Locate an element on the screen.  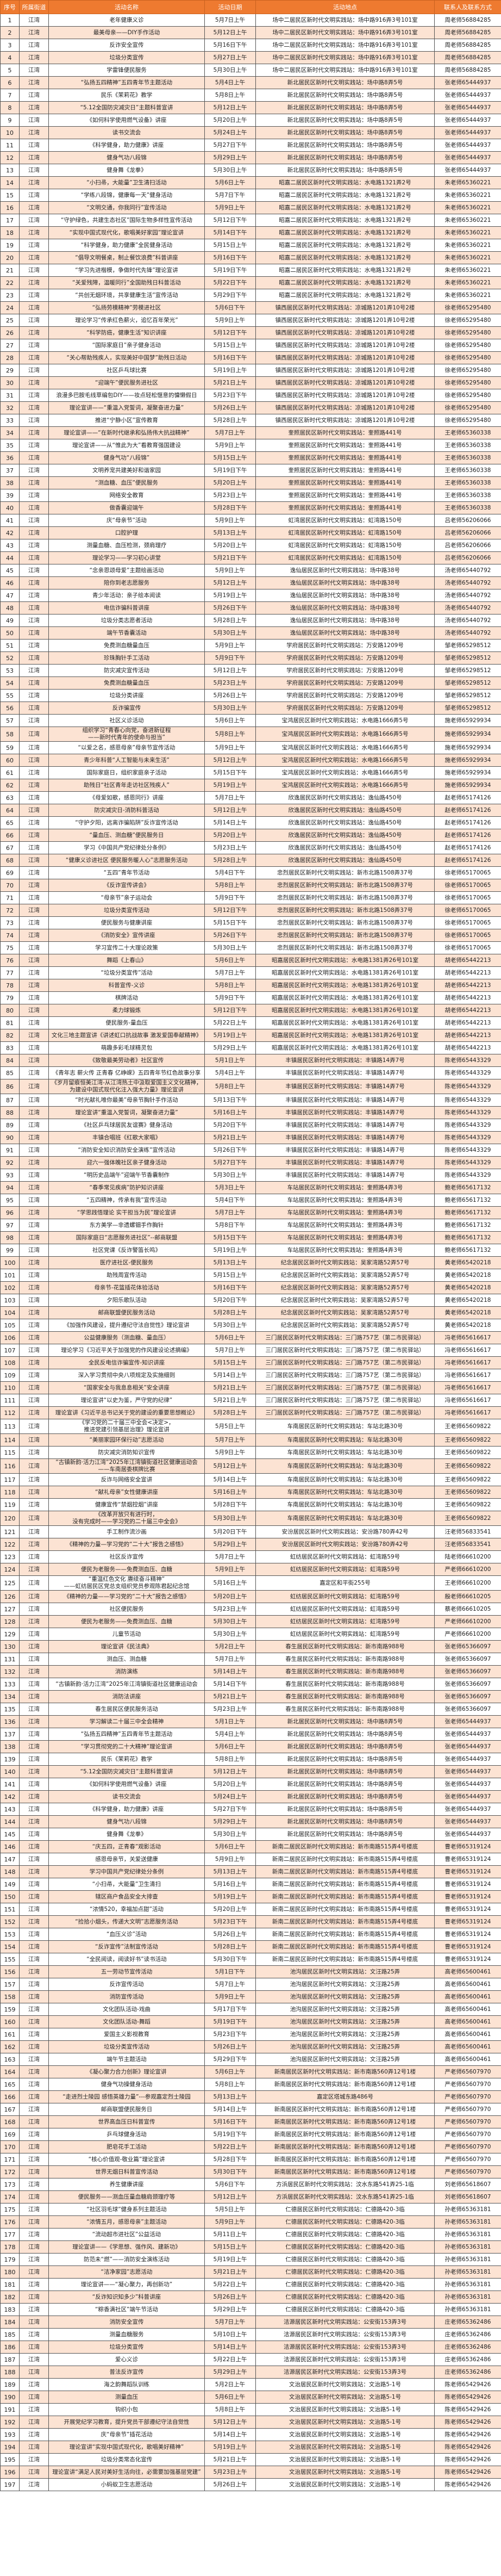
seq-cell: 124 is located at coordinates (10, 1569).